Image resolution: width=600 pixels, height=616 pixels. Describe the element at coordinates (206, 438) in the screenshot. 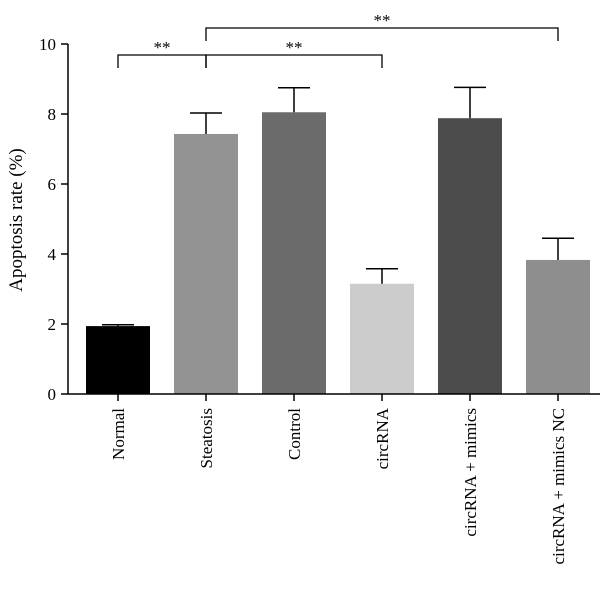

I see `x-tick-label: Steatosis` at that location.